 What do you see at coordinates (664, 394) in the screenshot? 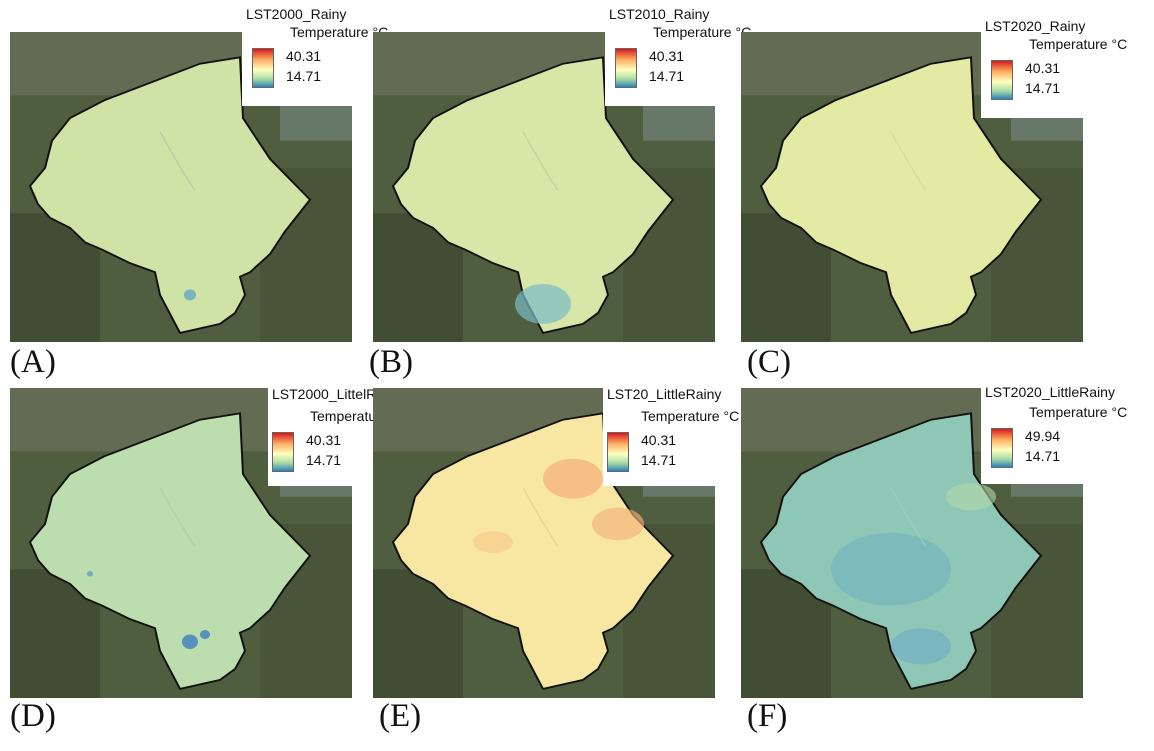
I see `legend-title: LST20_LittleRainy` at bounding box center [664, 394].